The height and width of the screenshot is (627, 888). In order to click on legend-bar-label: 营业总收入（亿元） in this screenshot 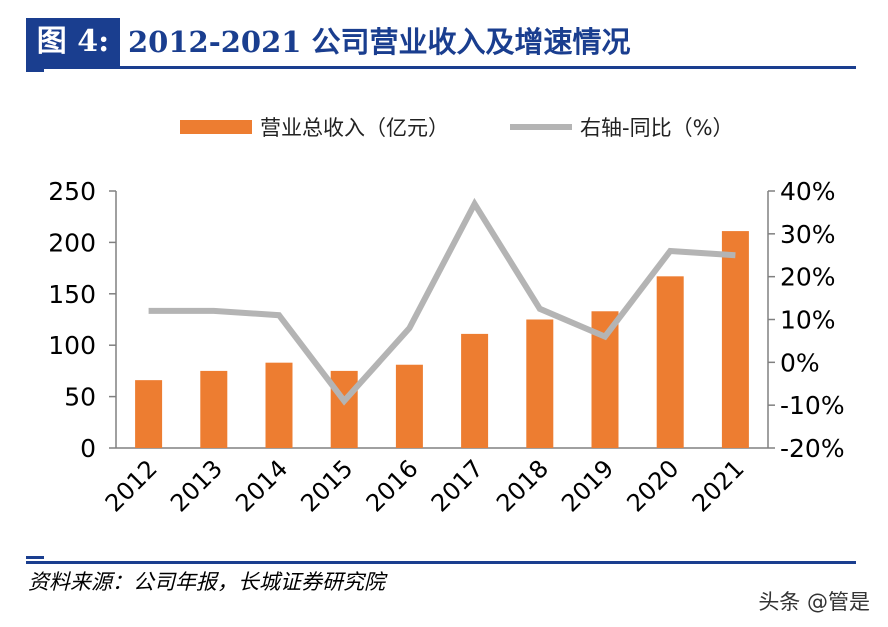, I will do `click(354, 128)`.